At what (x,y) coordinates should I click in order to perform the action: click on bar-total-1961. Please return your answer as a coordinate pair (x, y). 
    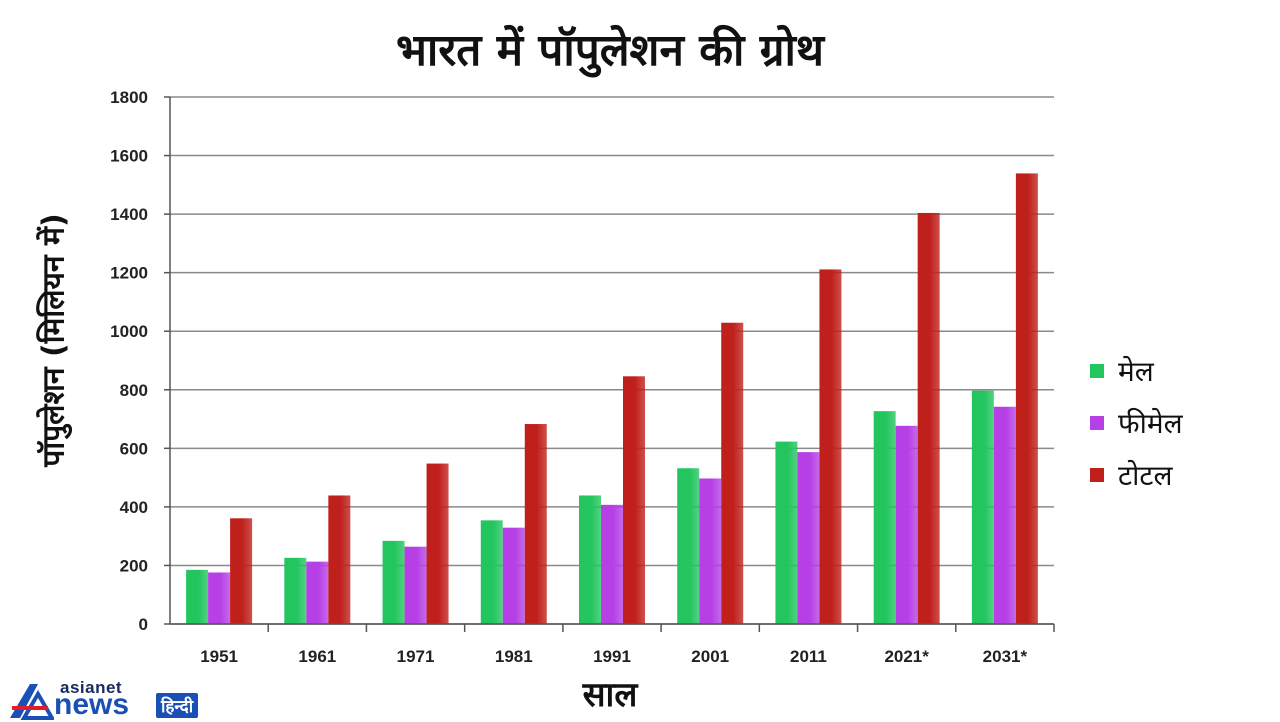
    Looking at the image, I should click on (339, 559).